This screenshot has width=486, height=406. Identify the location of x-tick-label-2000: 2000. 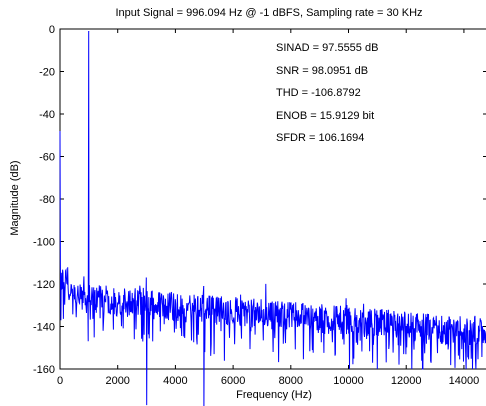
(117, 381).